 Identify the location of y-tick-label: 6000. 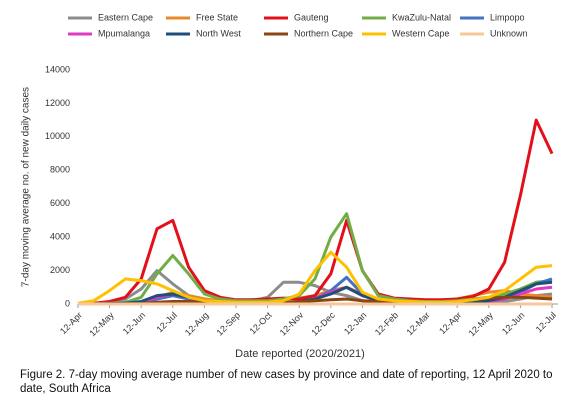
(60, 203).